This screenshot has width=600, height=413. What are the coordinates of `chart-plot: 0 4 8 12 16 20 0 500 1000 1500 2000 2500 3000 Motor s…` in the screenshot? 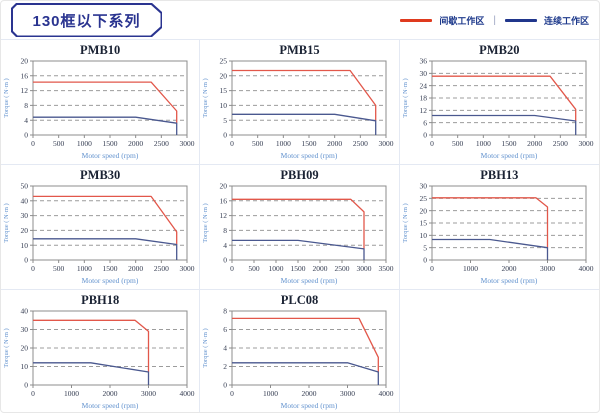 It's located at (99, 108).